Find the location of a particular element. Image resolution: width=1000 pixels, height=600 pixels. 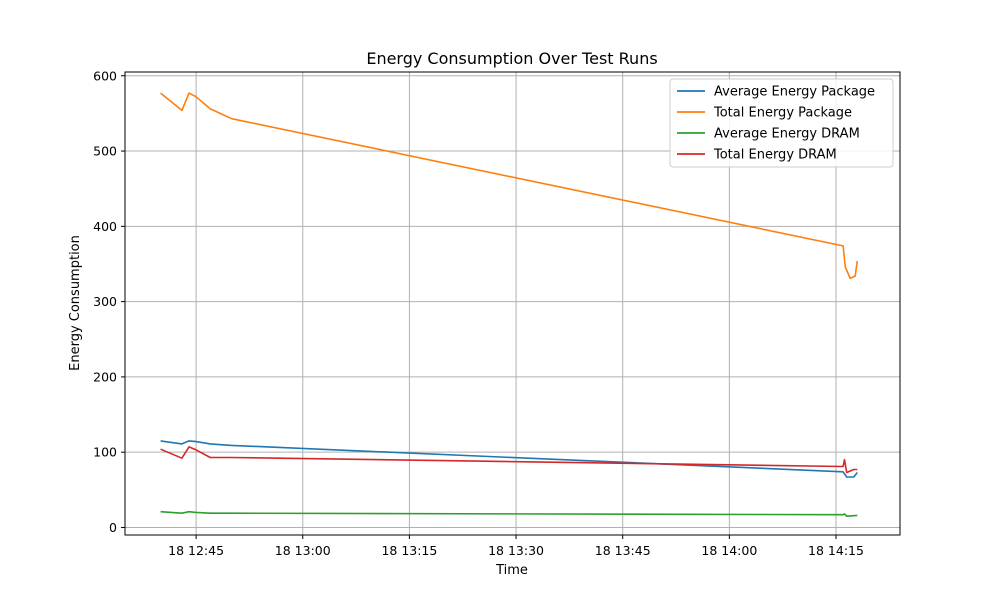

legend-label: Total Energy DRAM is located at coordinates (775, 155).